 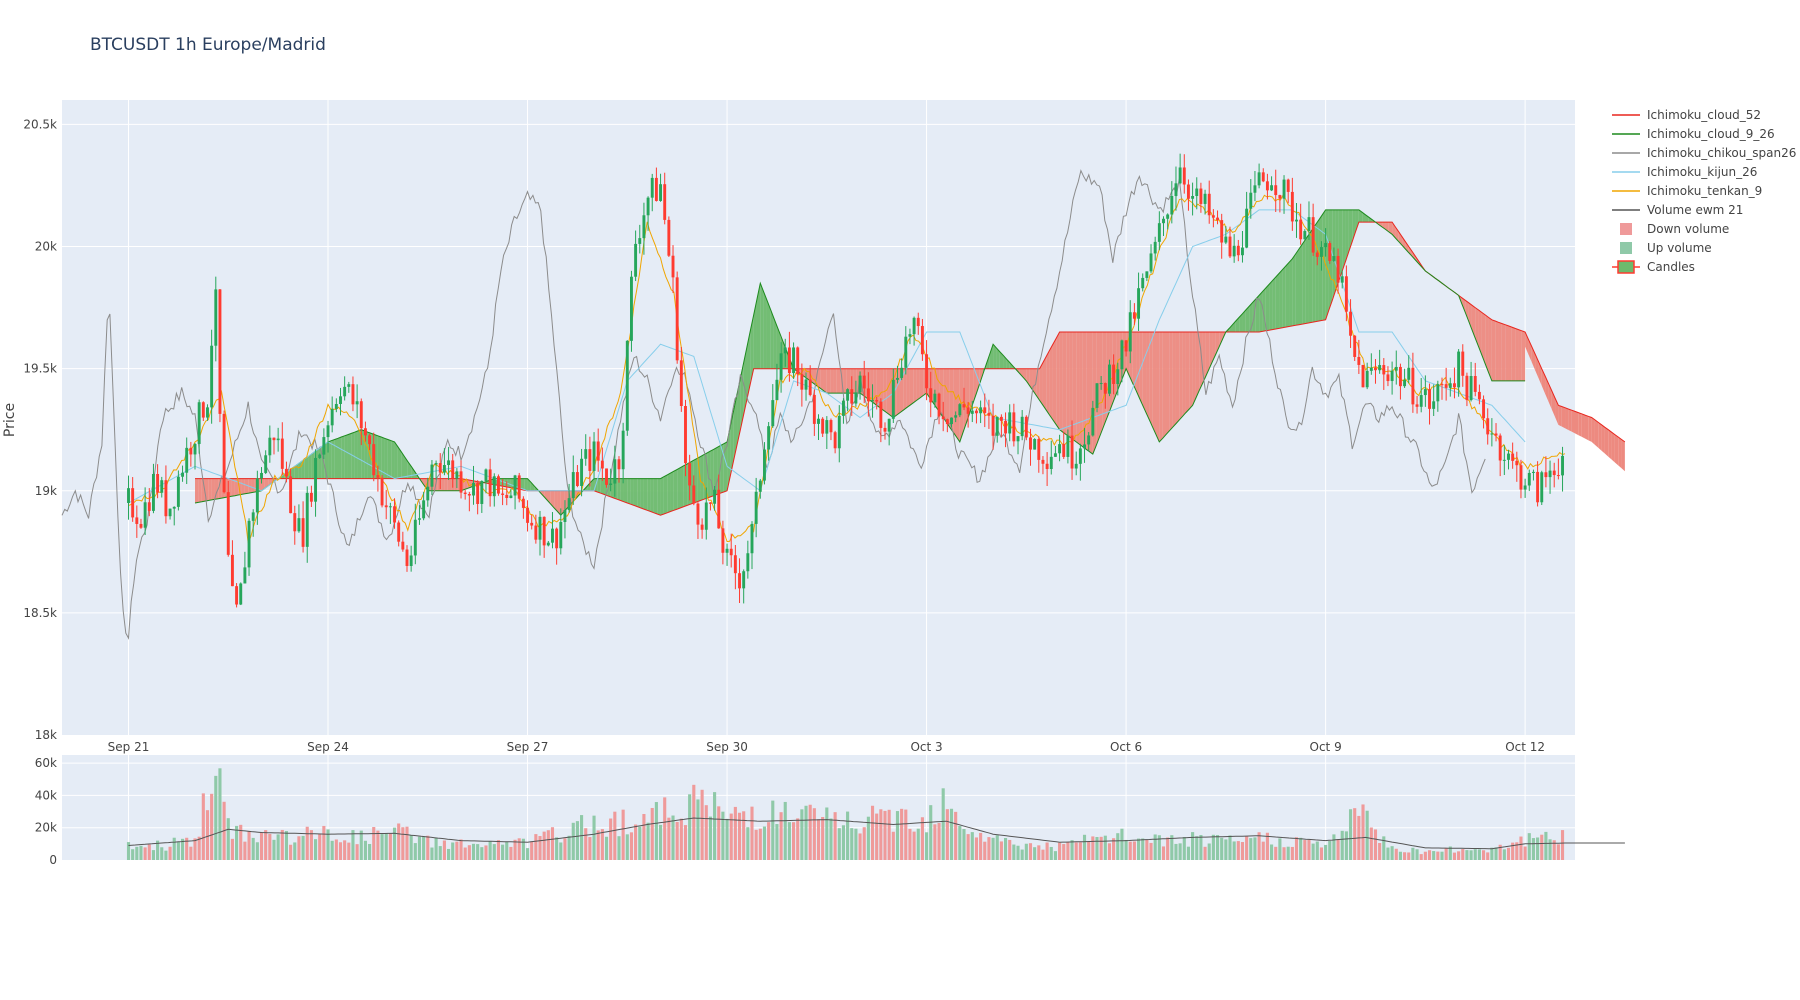 I want to click on legend-item: Ichimoku_kijun_26, so click(x=1684, y=172).